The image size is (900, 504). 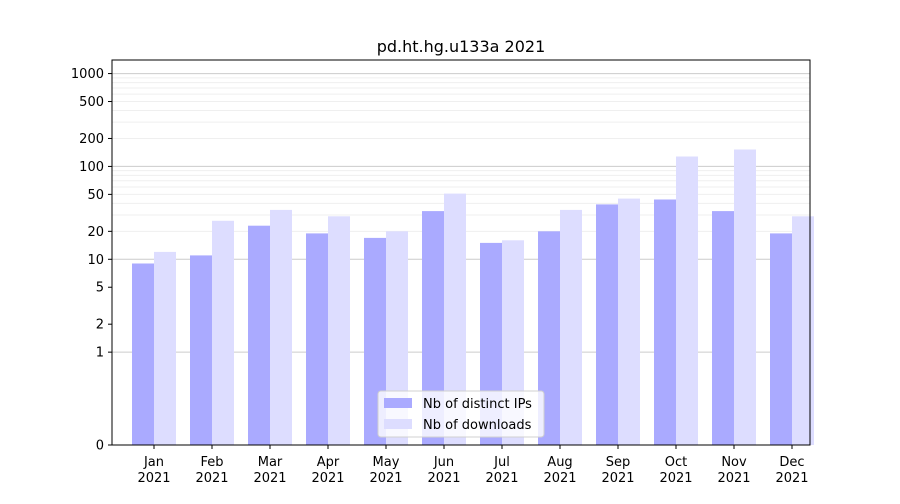 What do you see at coordinates (100, 288) in the screenshot?
I see `y-tick-label: 5` at bounding box center [100, 288].